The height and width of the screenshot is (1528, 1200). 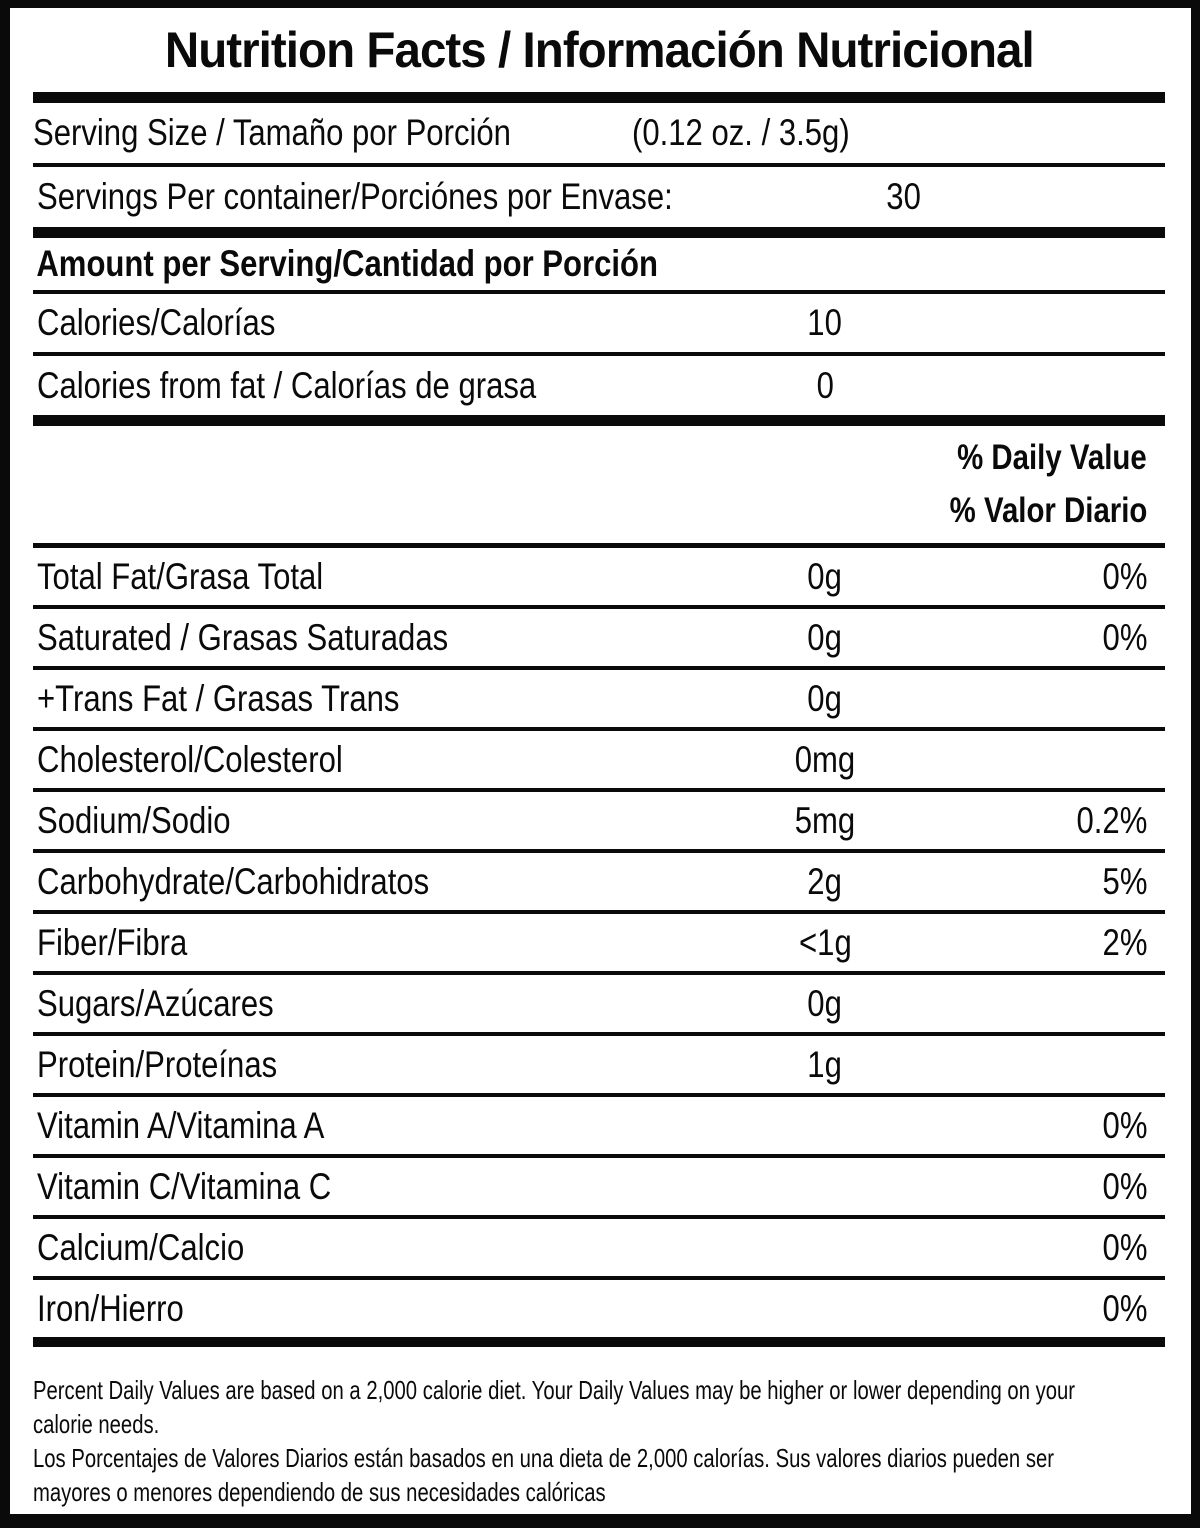 I want to click on amount-per-serving-heading: Amount per Serving/Cantidad por Porción, so click(x=347, y=263).